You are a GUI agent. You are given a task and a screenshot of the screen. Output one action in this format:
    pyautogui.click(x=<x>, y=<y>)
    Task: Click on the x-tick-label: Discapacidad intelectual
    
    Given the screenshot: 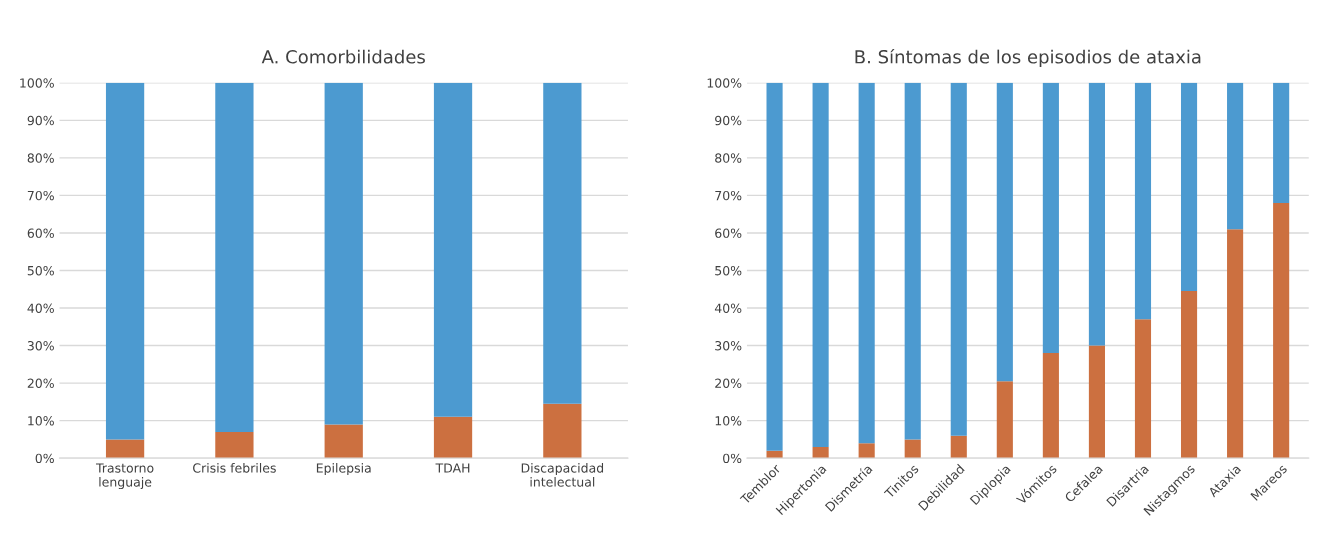 What is the action you would take?
    pyautogui.click(x=562, y=475)
    